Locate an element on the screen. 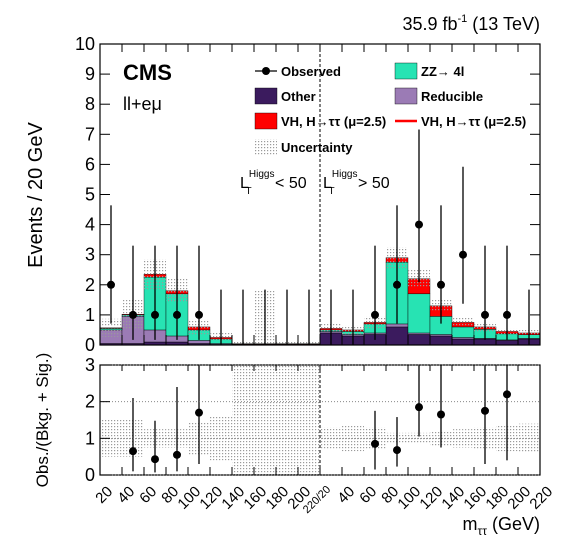  y-tick-label: 10 is located at coordinates (85, 44).